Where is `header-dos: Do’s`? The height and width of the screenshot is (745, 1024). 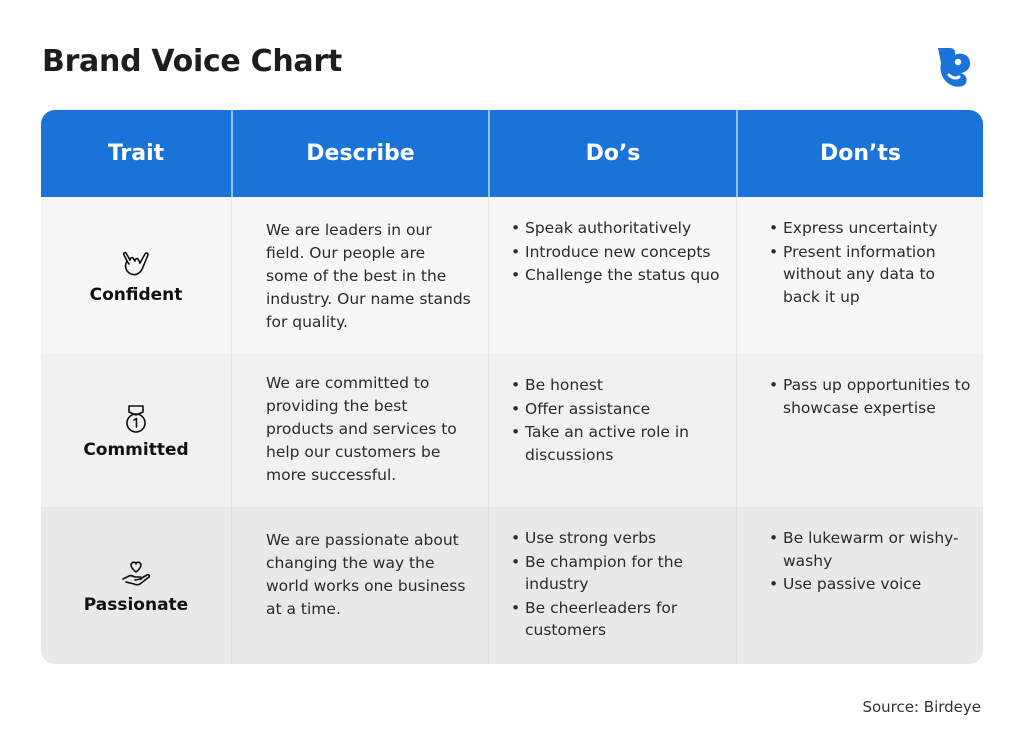 header-dos: Do’s is located at coordinates (612, 153).